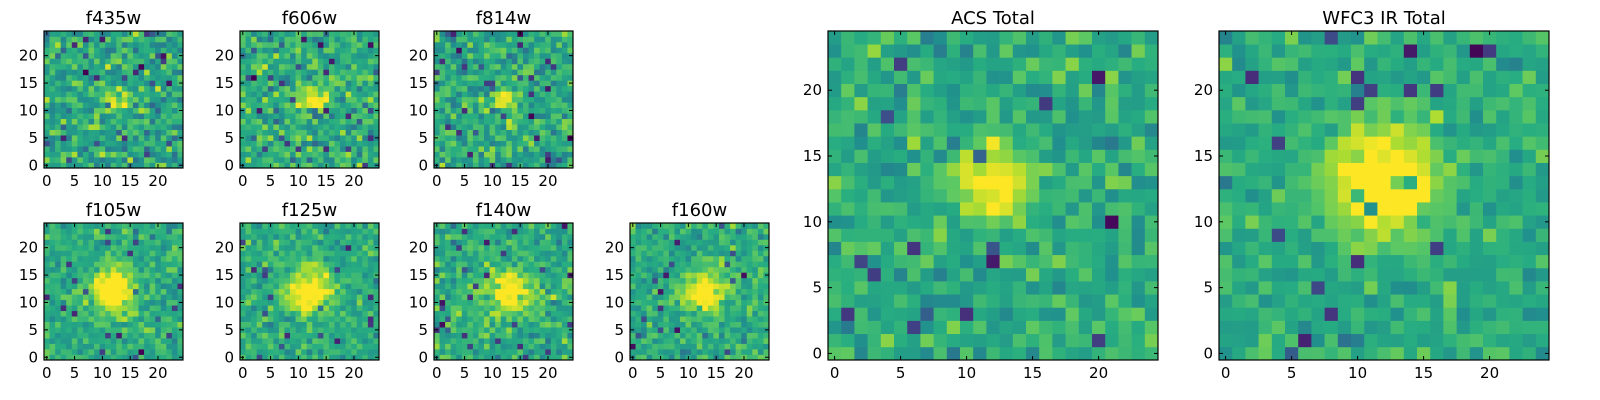 This screenshot has height=400, width=1600. I want to click on x-tick-label: 15, so click(130, 181).